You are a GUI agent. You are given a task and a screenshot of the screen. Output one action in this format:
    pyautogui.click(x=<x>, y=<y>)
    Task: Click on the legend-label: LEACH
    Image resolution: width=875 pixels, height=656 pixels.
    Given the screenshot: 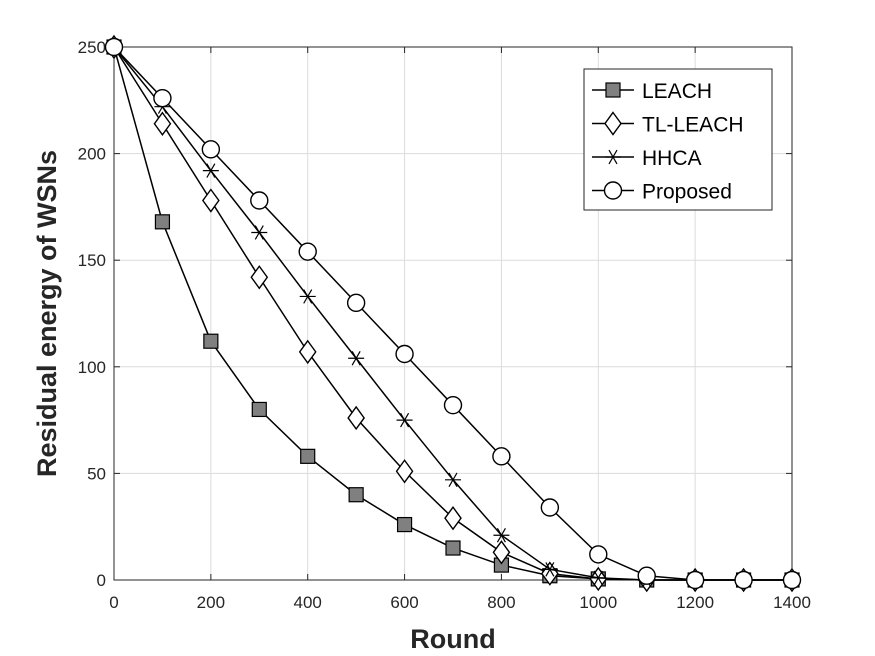 What is the action you would take?
    pyautogui.click(x=677, y=91)
    